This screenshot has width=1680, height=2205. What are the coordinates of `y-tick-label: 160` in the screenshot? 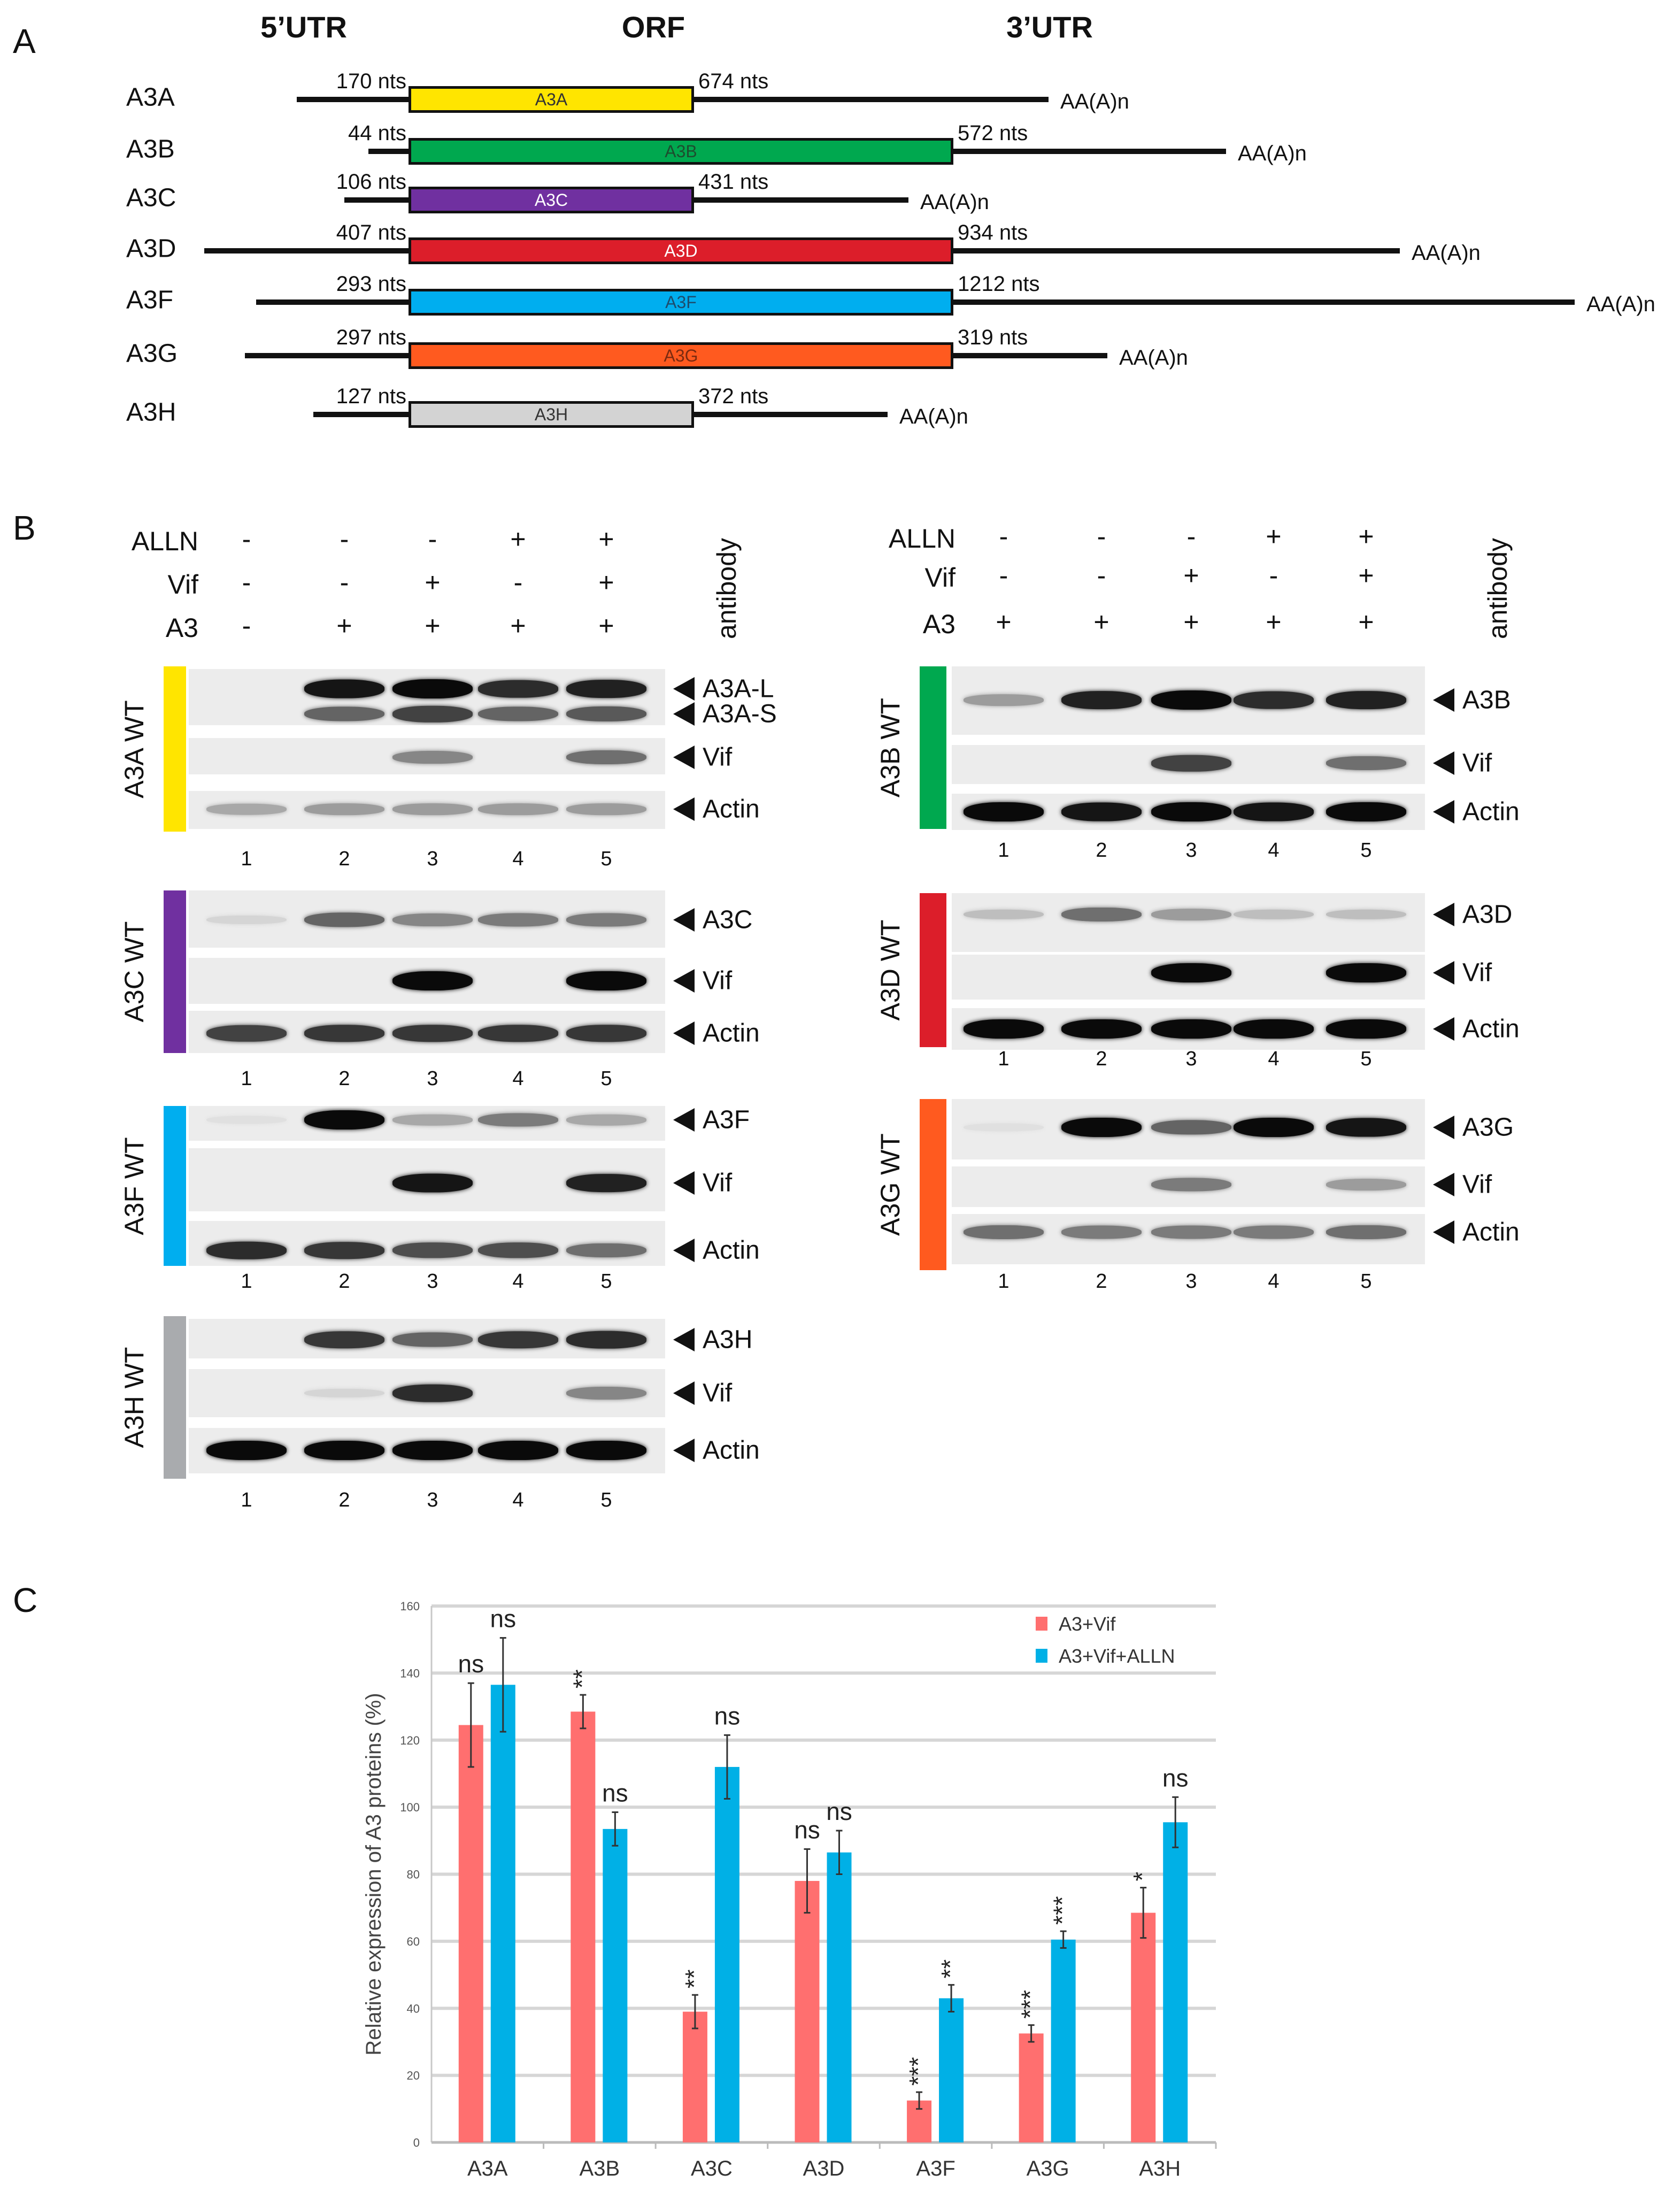 It's located at (410, 1607).